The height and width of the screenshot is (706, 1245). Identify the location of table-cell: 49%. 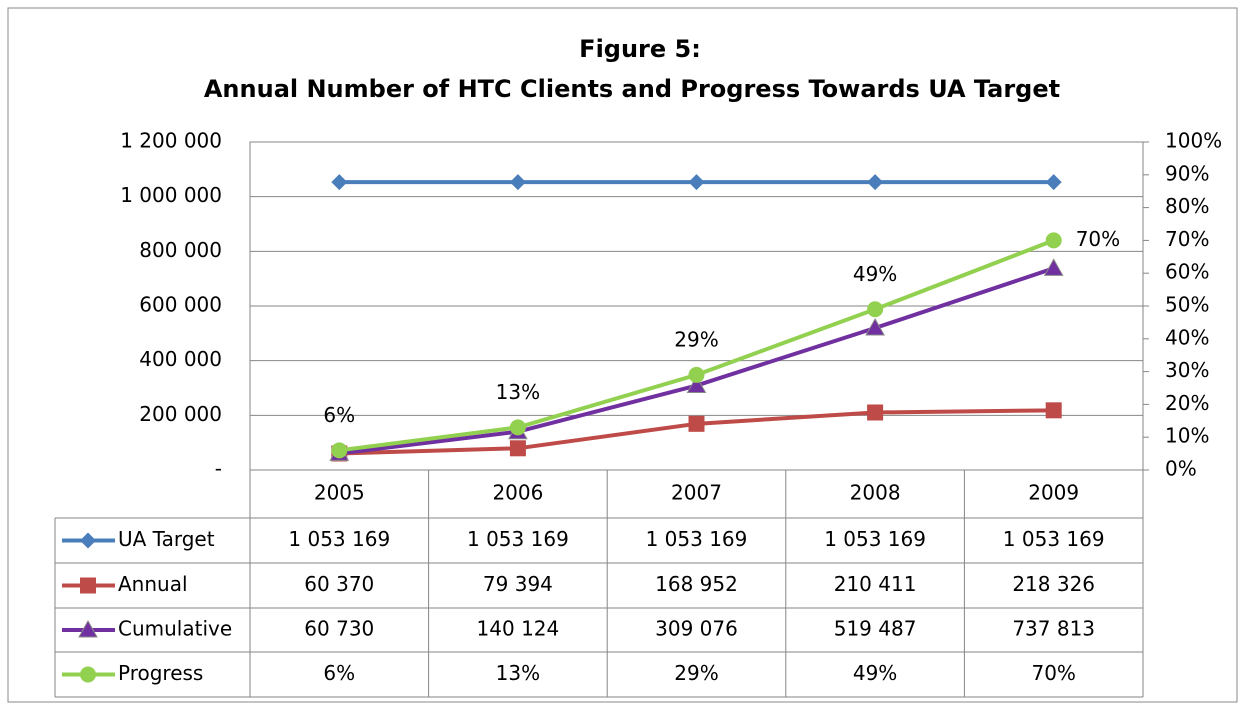
(875, 673).